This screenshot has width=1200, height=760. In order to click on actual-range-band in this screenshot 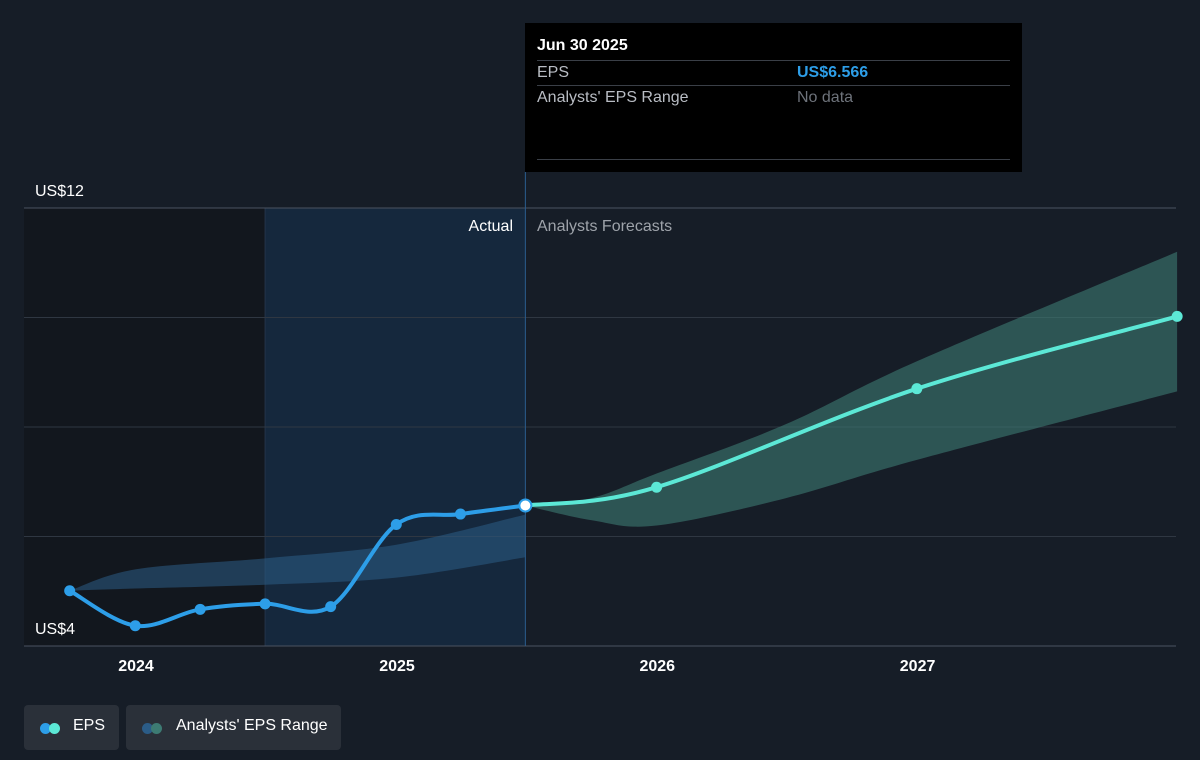, I will do `click(297, 552)`.